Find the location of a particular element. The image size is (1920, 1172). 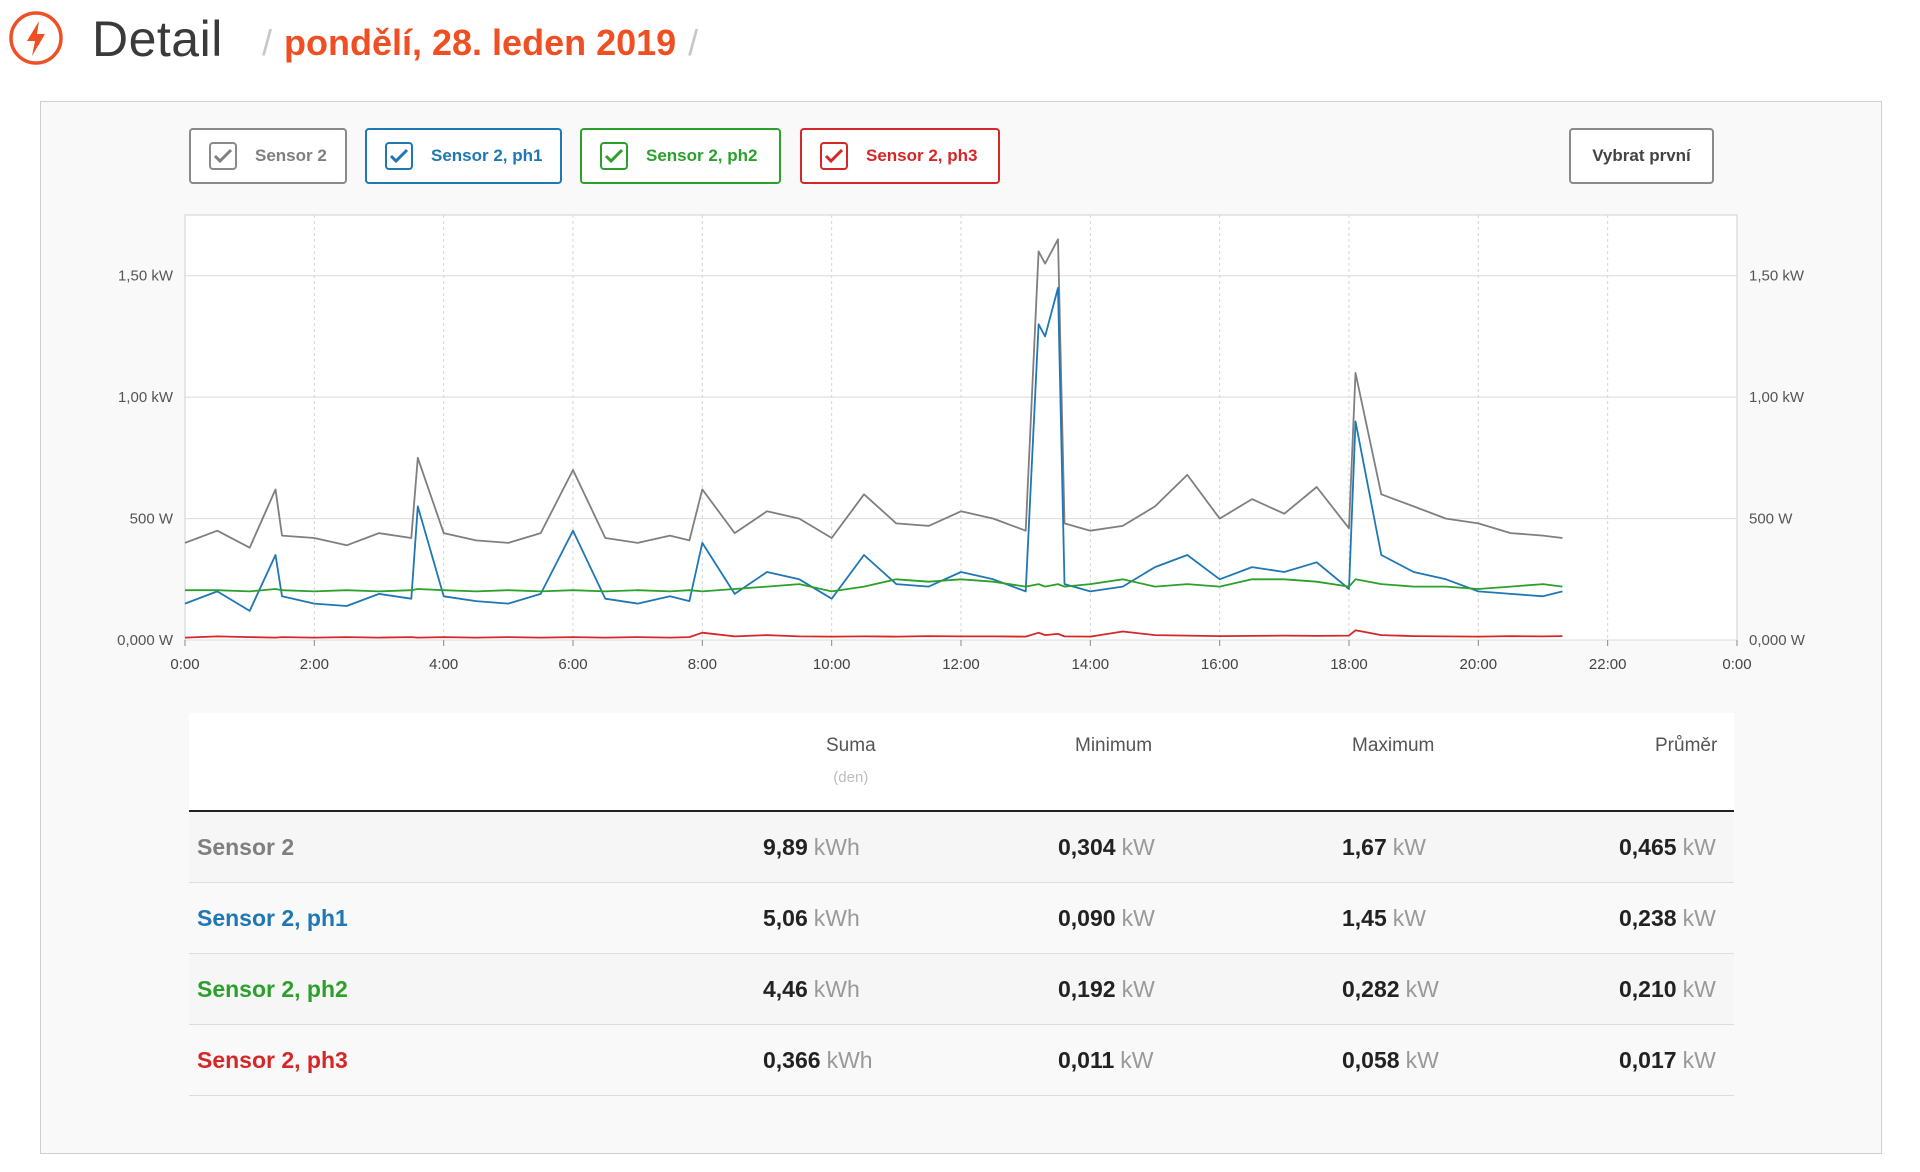

table-header: Suma (den) Minimum Maximum Průměr is located at coordinates (961, 762).